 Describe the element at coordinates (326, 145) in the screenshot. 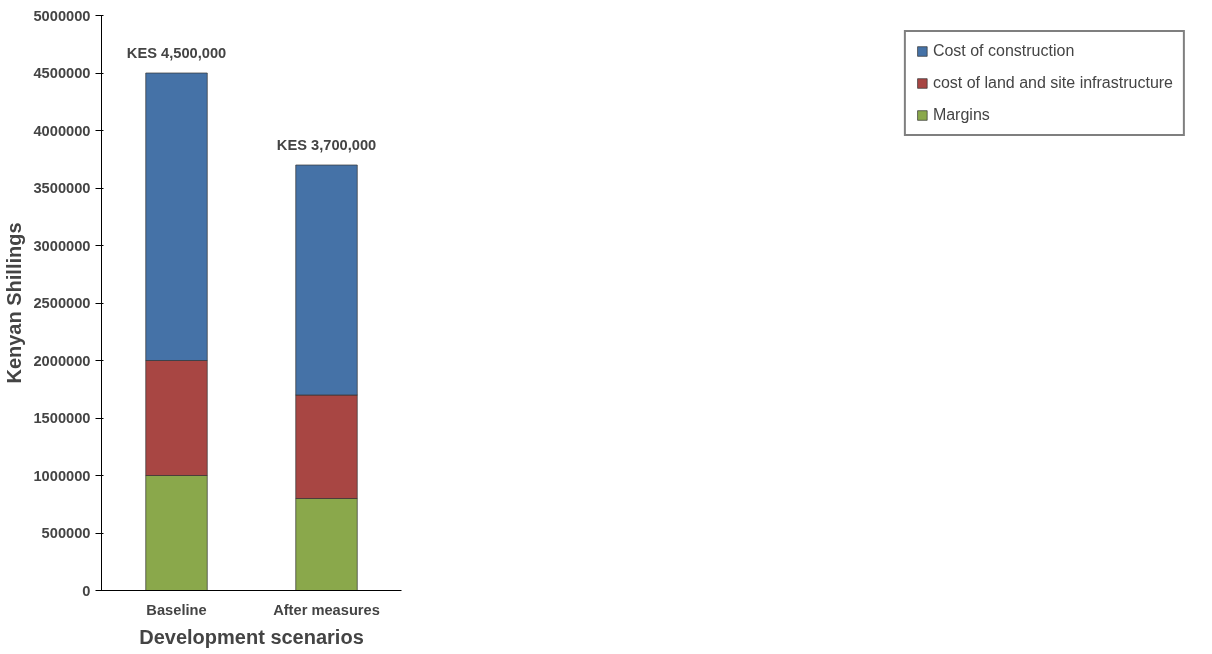

I see `total-label: KES 3,700,000` at that location.